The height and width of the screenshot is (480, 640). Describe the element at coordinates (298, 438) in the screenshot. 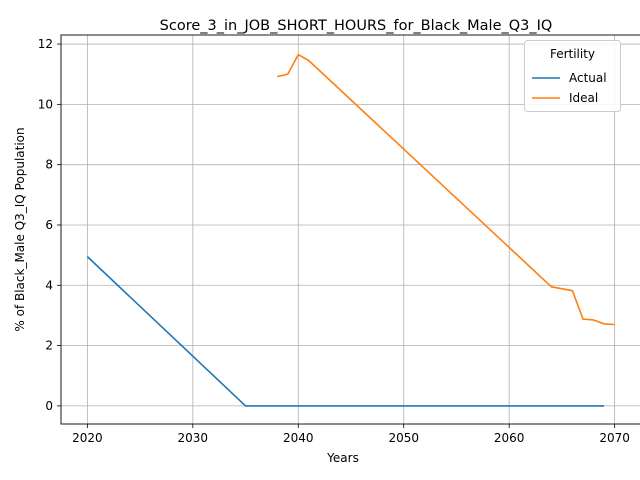

I see `x-tick-label: 2040` at that location.